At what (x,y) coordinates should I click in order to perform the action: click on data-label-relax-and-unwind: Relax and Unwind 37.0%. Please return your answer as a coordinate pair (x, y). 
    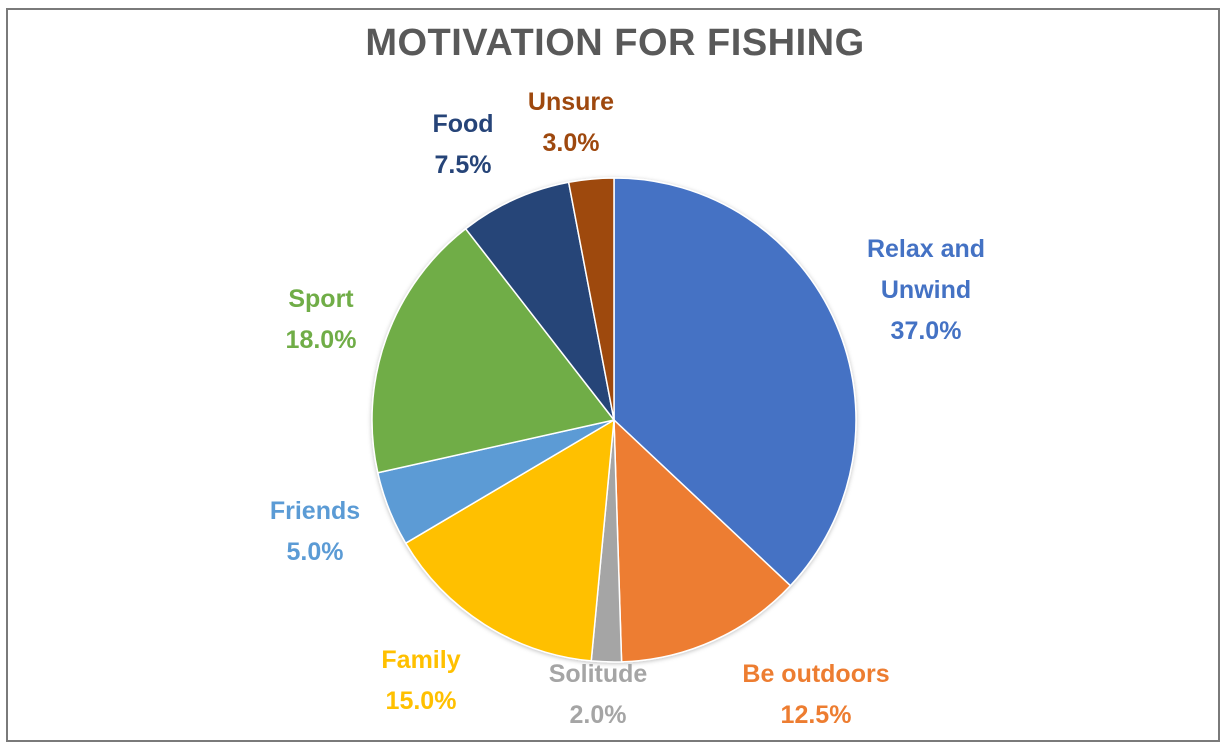
    Looking at the image, I should click on (926, 290).